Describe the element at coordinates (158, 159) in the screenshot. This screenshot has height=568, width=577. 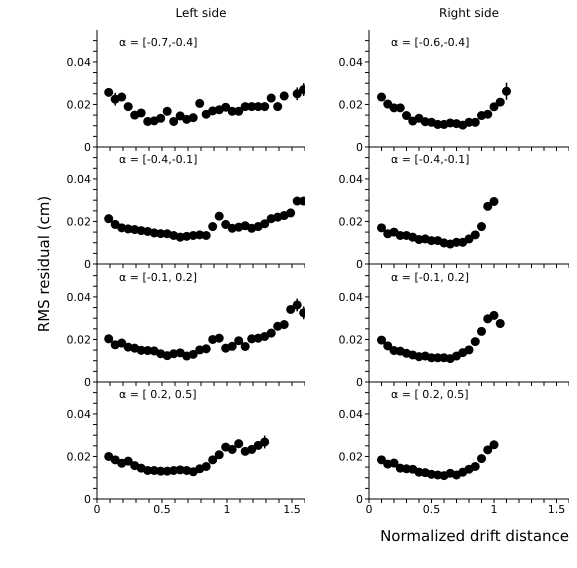
I see `annotation: α = [-0.4,-0.1]` at that location.